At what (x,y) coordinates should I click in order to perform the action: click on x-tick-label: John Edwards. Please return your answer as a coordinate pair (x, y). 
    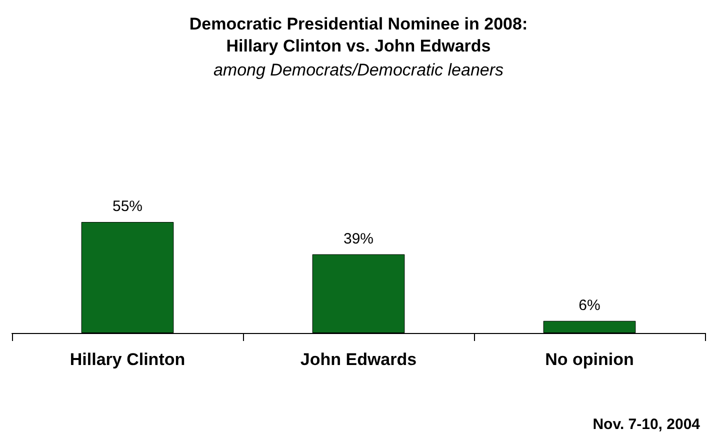
    Looking at the image, I should click on (358, 359).